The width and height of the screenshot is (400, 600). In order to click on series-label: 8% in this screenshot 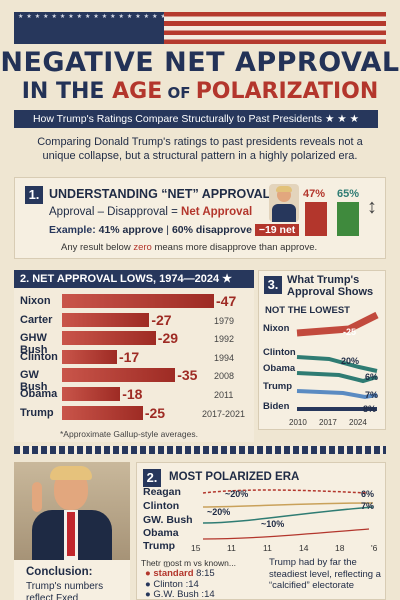, I will do `click(369, 409)`.